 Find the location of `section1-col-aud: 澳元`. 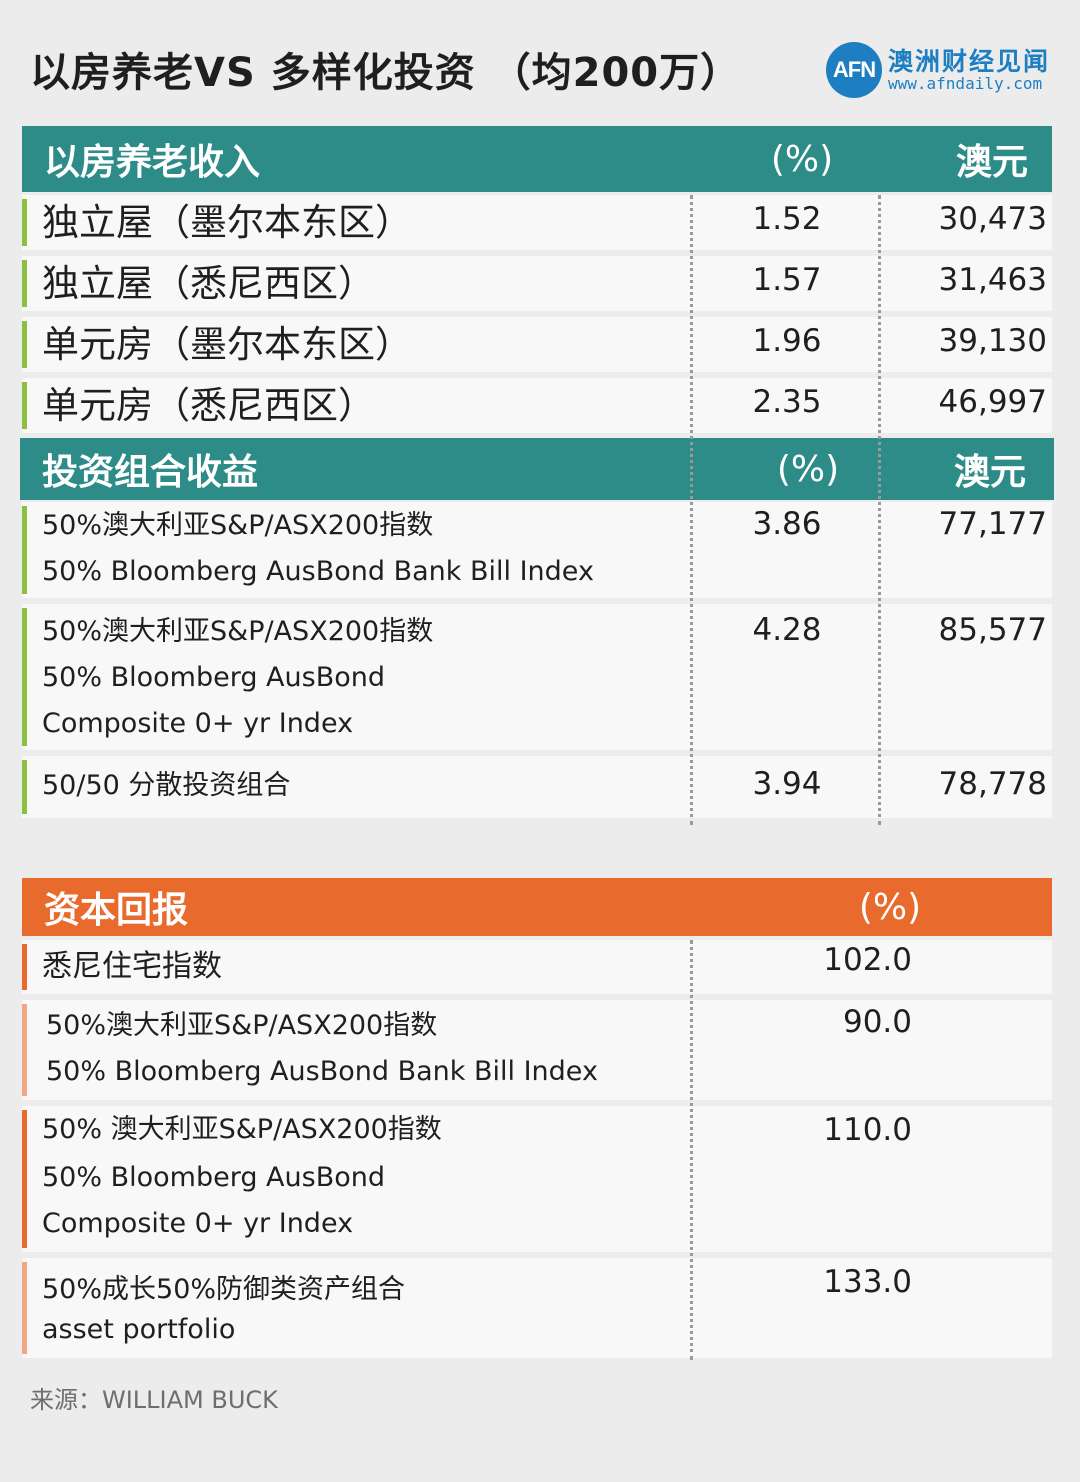

section1-col-aud: 澳元 is located at coordinates (991, 162).